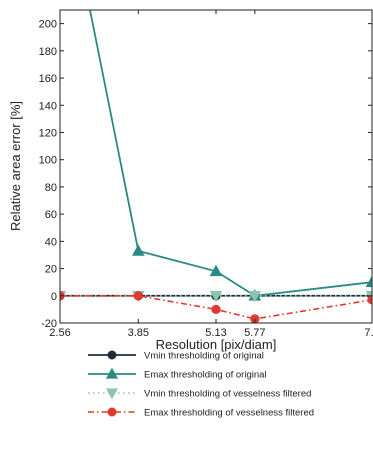  Describe the element at coordinates (15, 166) in the screenshot. I see `y-axis-title: Relative area error [%]` at that location.